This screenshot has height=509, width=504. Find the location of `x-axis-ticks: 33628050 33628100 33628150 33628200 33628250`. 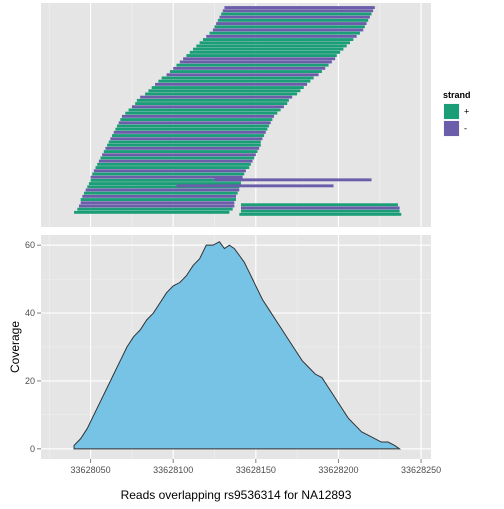

x-axis-ticks: 33628050 33628100 33628150 33628200 33628250 is located at coordinates (256, 467).